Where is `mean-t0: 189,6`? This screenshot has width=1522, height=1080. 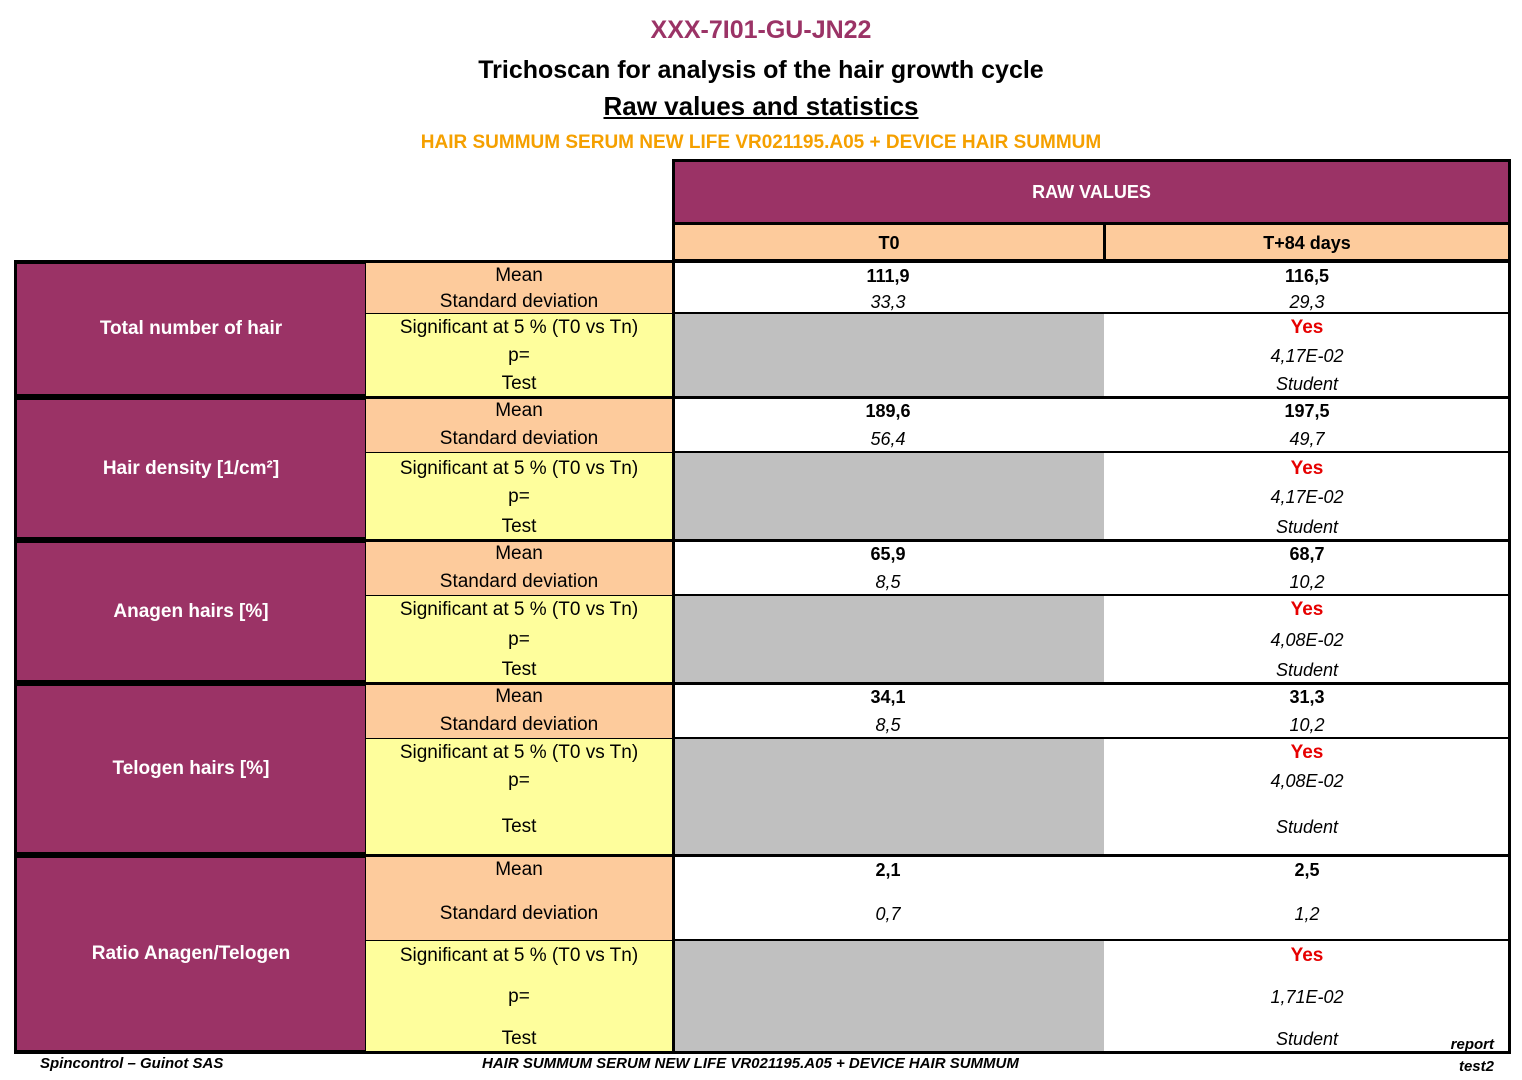
mean-t0: 189,6 is located at coordinates (888, 411).